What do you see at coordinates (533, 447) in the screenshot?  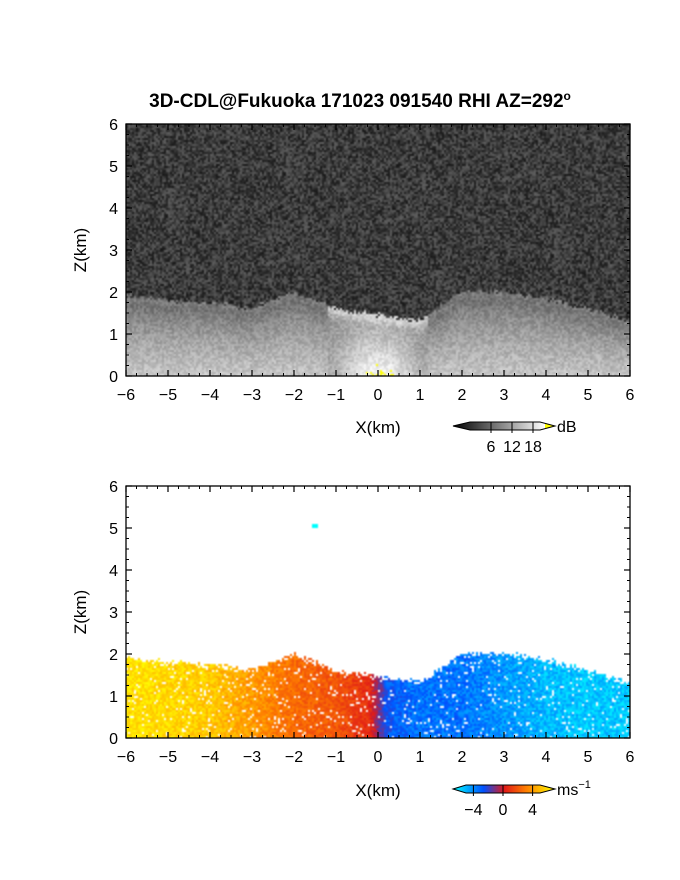 I see `colorbar-tick-label: 18` at bounding box center [533, 447].